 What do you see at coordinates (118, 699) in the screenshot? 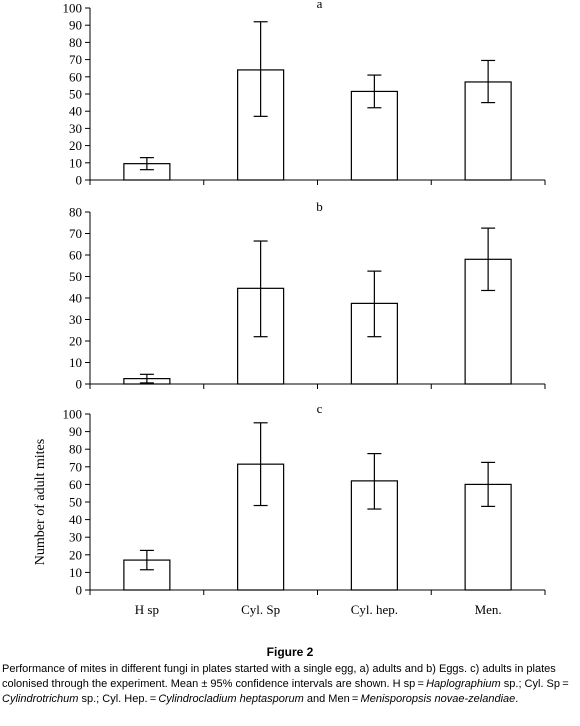
I see `caption-text: sp.; Cyl. Hep. =` at bounding box center [118, 699].